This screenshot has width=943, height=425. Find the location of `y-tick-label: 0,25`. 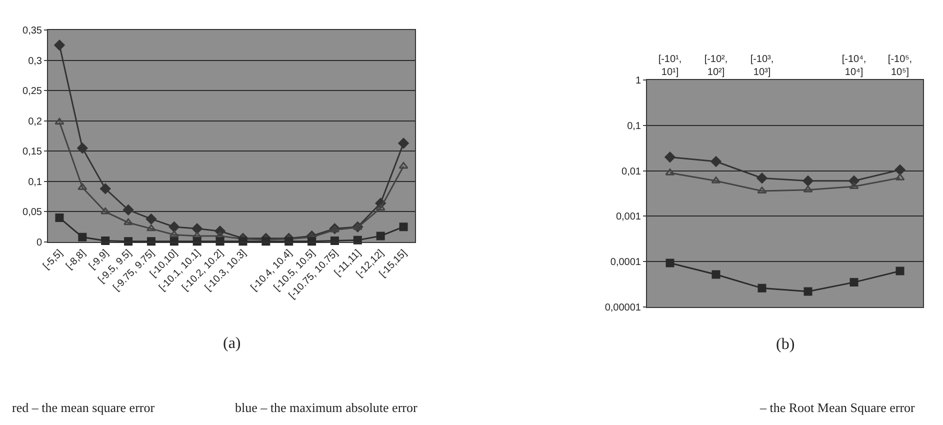

y-tick-label: 0,25 is located at coordinates (32, 92).